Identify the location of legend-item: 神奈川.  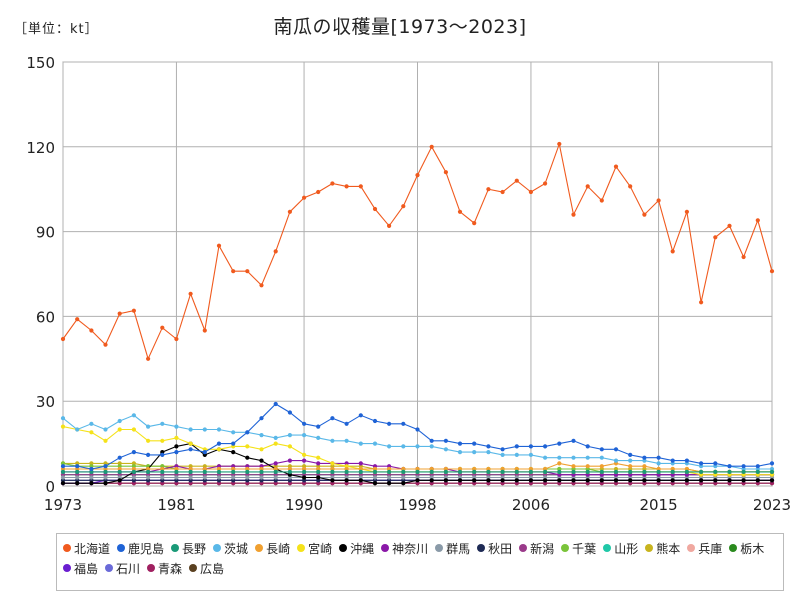
(404, 548).